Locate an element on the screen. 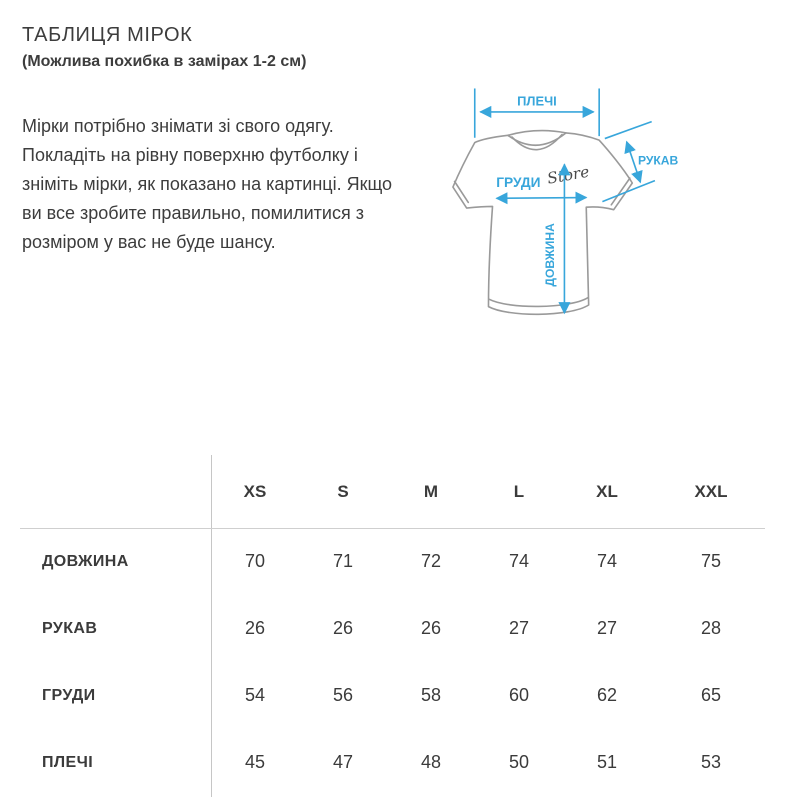 The width and height of the screenshot is (800, 797). column-header-xl: XL is located at coordinates (607, 491).